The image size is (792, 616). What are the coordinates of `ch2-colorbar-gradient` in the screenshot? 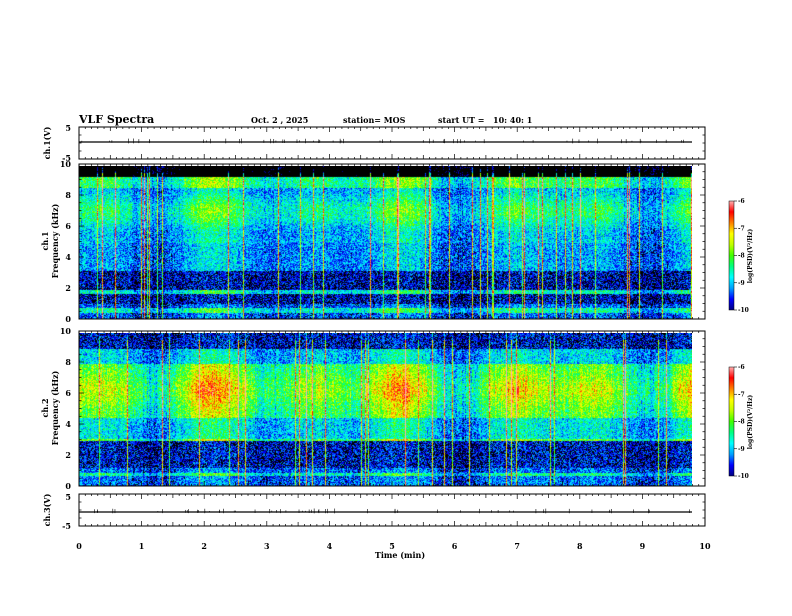 It's located at (731, 421).